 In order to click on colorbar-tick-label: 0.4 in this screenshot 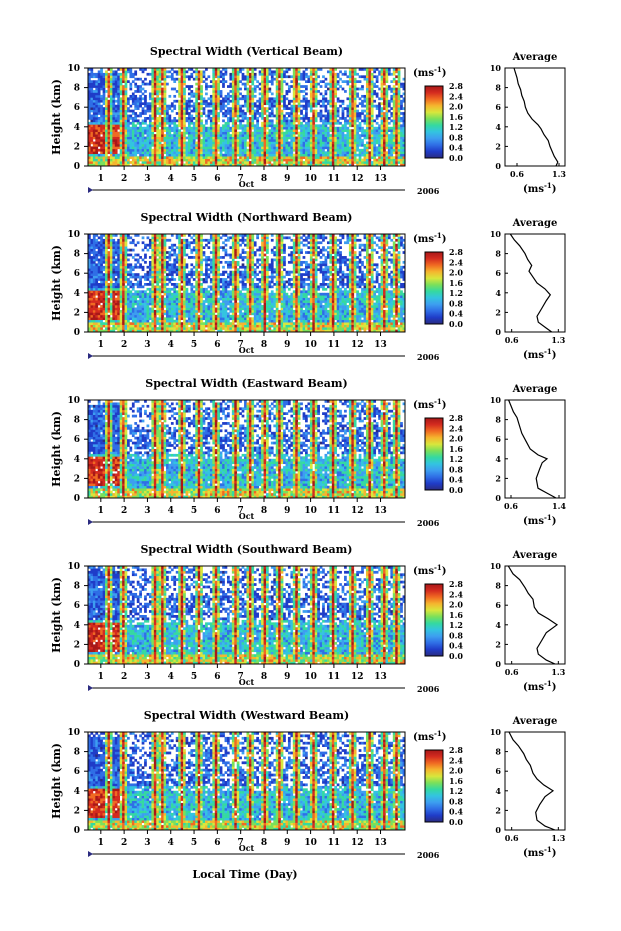, I will do `click(456, 646)`.